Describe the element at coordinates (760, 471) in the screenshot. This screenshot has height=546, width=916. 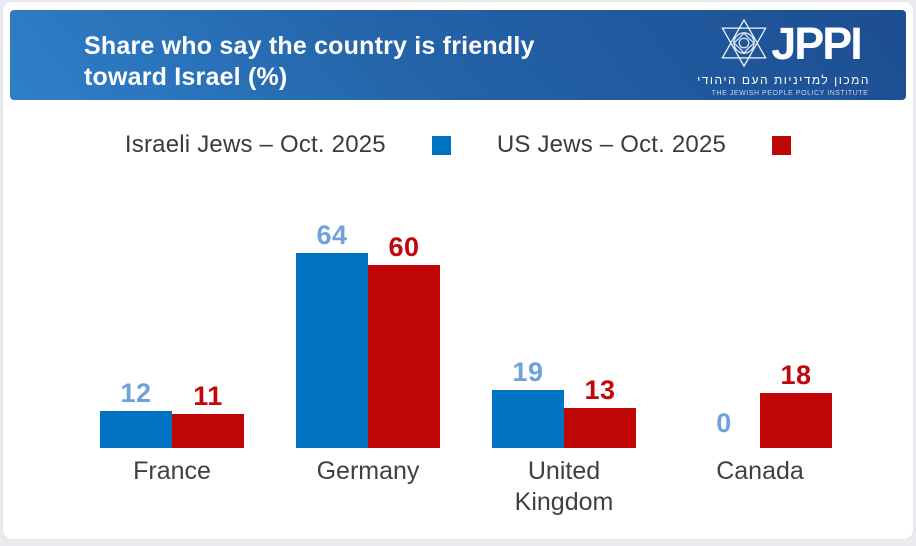
I see `category-label-canada: Canada` at that location.